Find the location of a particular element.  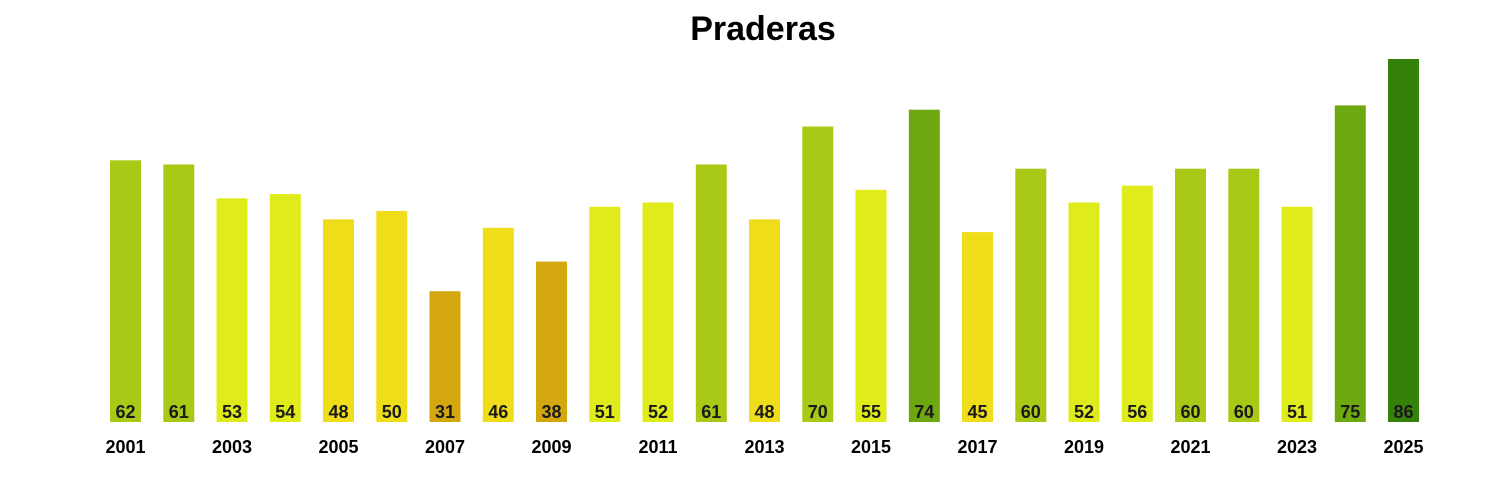

bar-2010 is located at coordinates (605, 314).